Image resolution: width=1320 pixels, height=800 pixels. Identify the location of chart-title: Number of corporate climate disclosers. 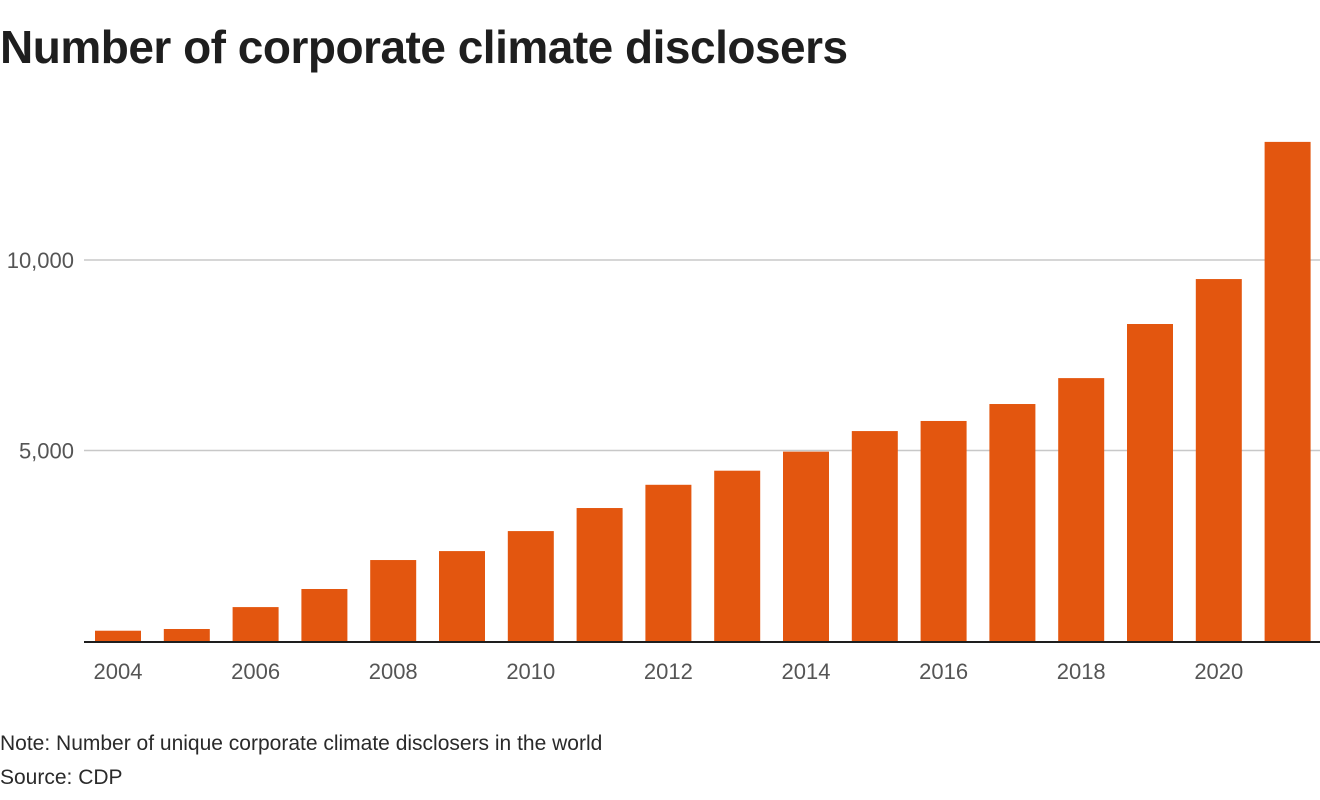
(424, 47).